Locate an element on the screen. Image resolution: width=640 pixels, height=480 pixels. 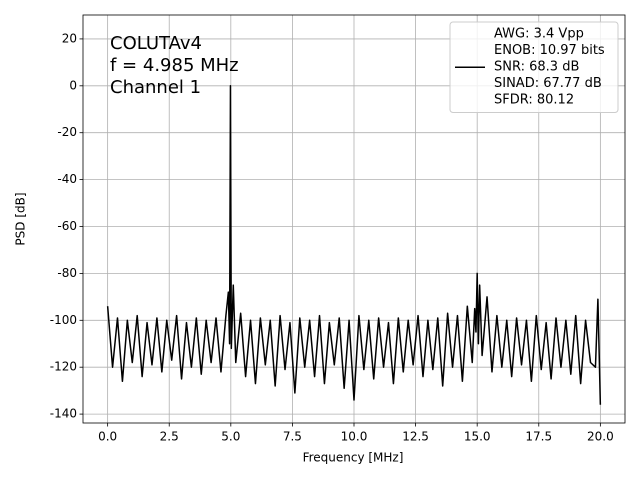
x-tick-label: 7.5 is located at coordinates (292, 437).